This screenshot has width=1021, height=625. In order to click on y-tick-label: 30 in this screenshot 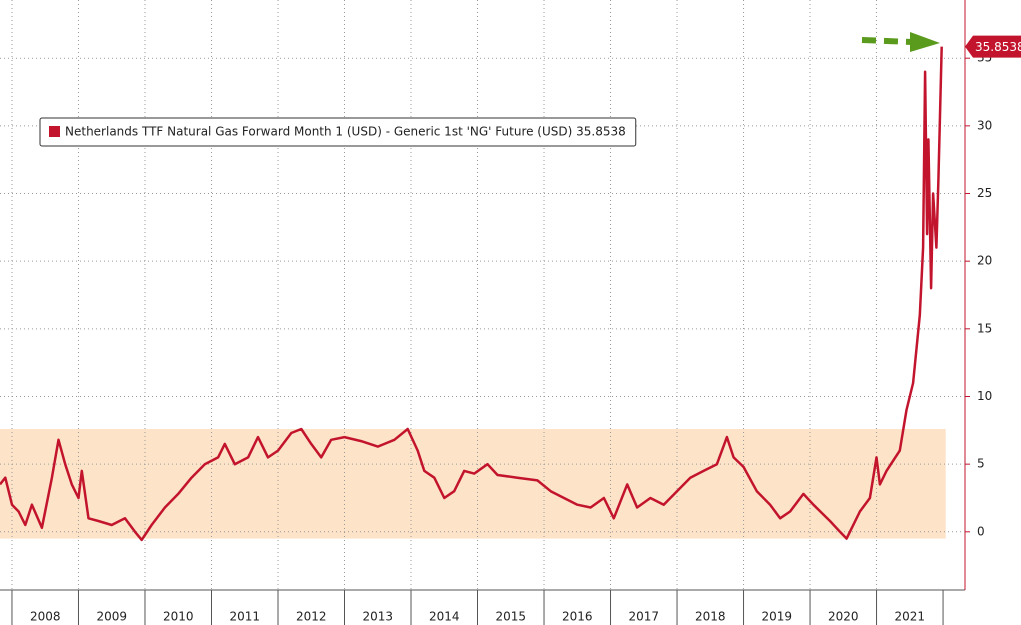, I will do `click(984, 125)`.